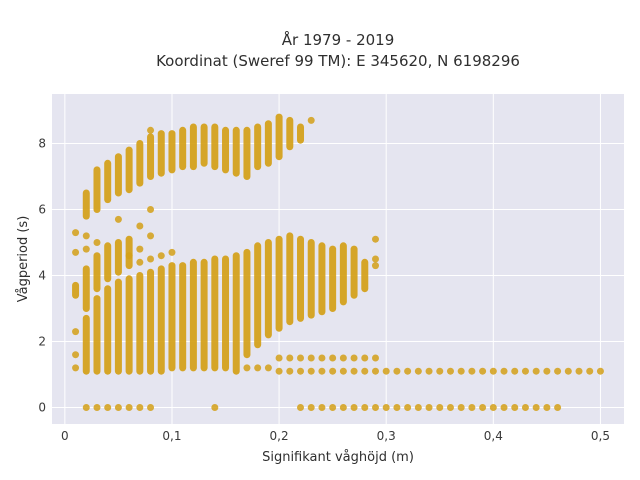 This screenshot has width=640, height=480. Describe the element at coordinates (23, 259) in the screenshot. I see `y-axis-label: Vågperiod (s)` at that location.